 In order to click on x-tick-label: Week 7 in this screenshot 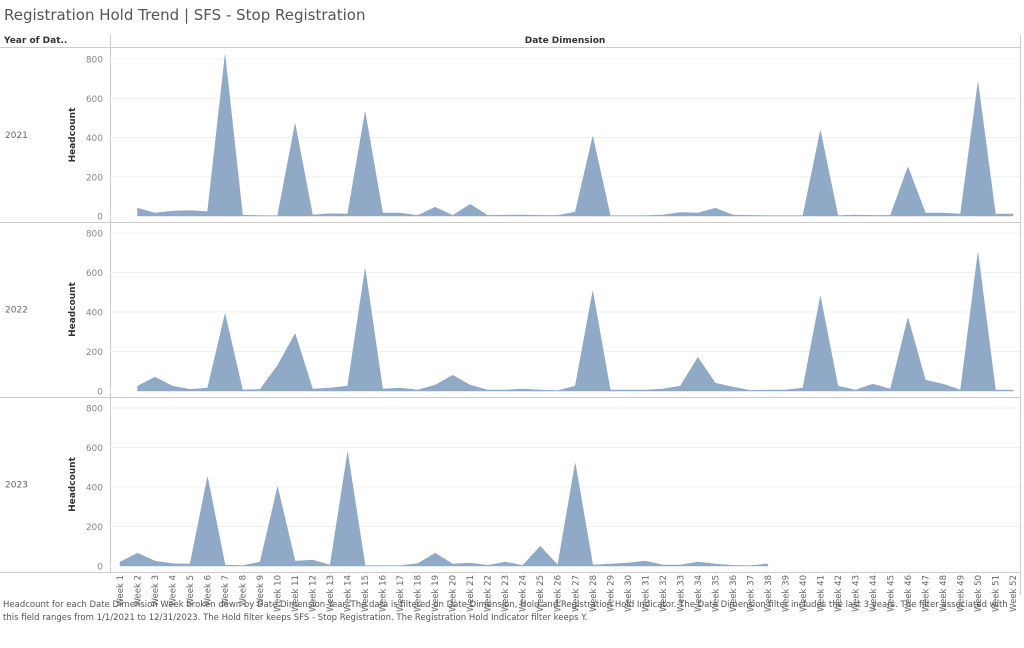, I will do `click(226, 590)`.